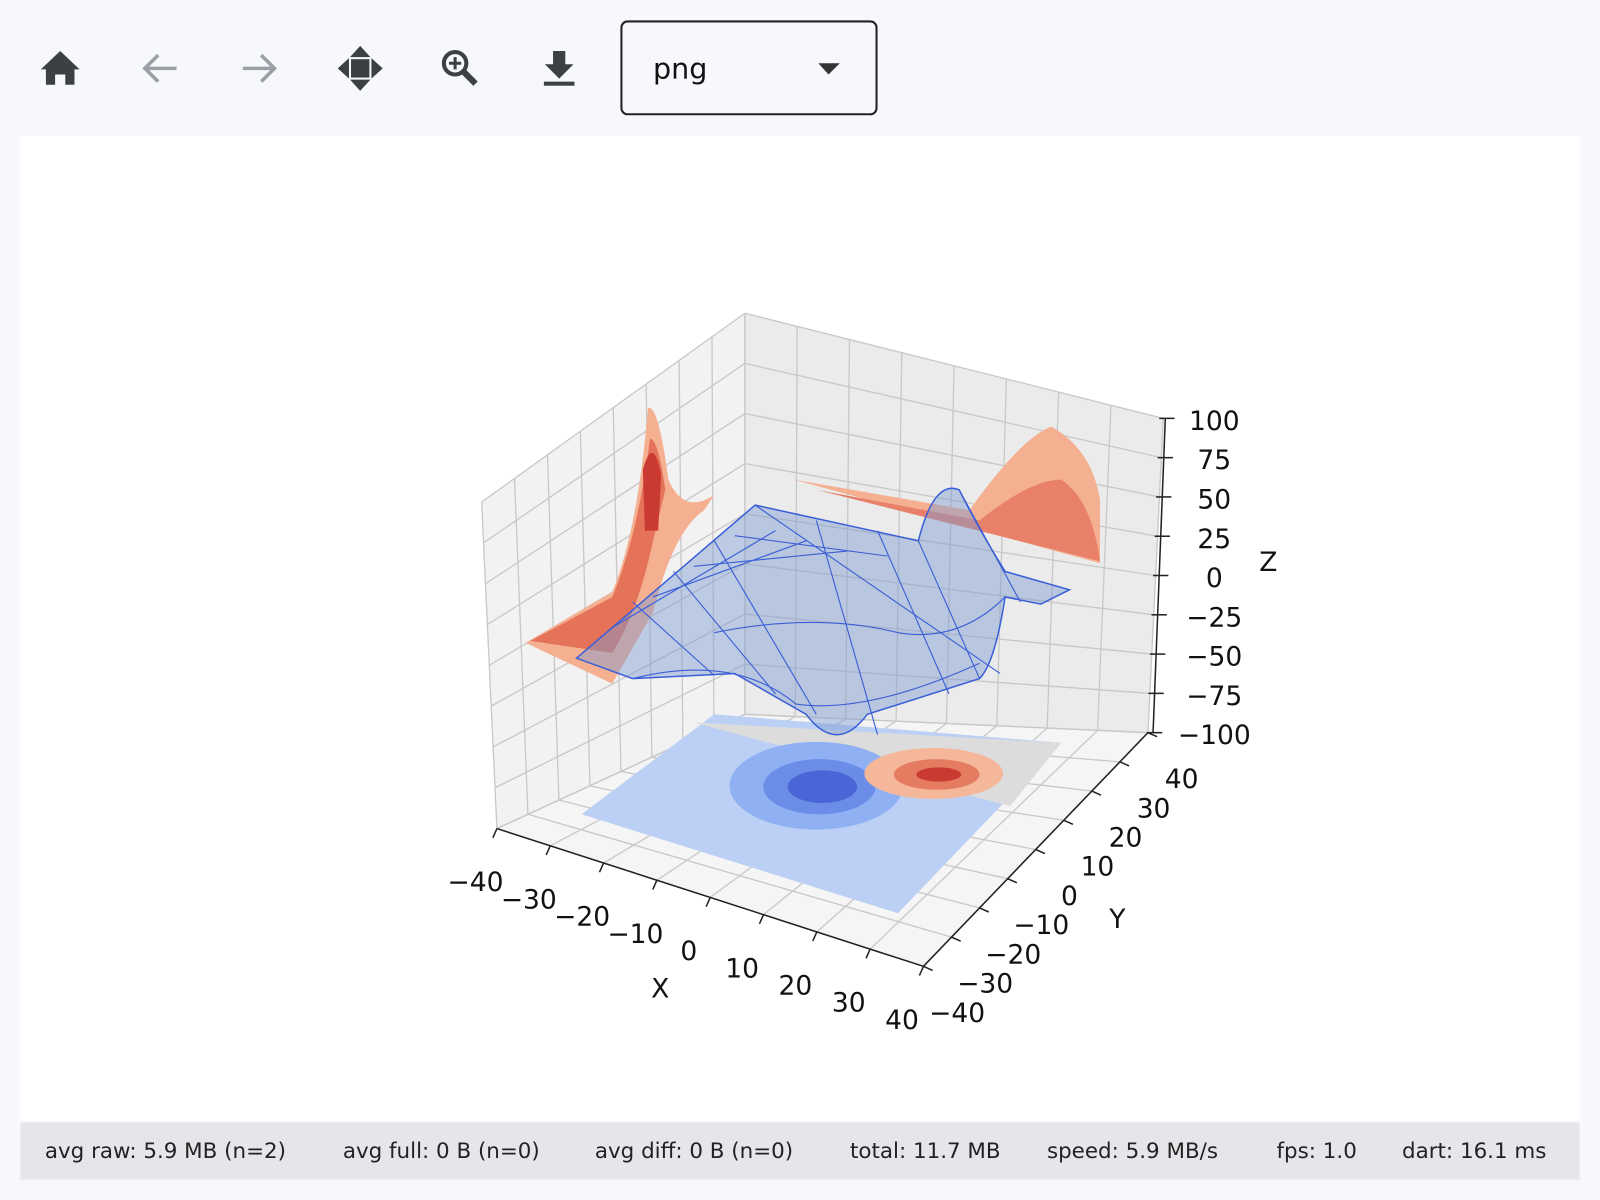  I want to click on download-button, so click(559, 68).